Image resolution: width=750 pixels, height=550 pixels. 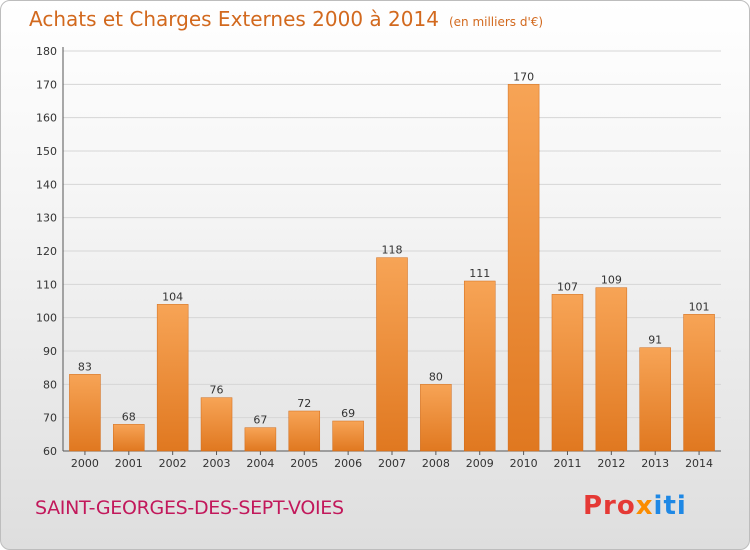 What do you see at coordinates (304, 463) in the screenshot?
I see `x-tick-label-2005: 2005` at bounding box center [304, 463].